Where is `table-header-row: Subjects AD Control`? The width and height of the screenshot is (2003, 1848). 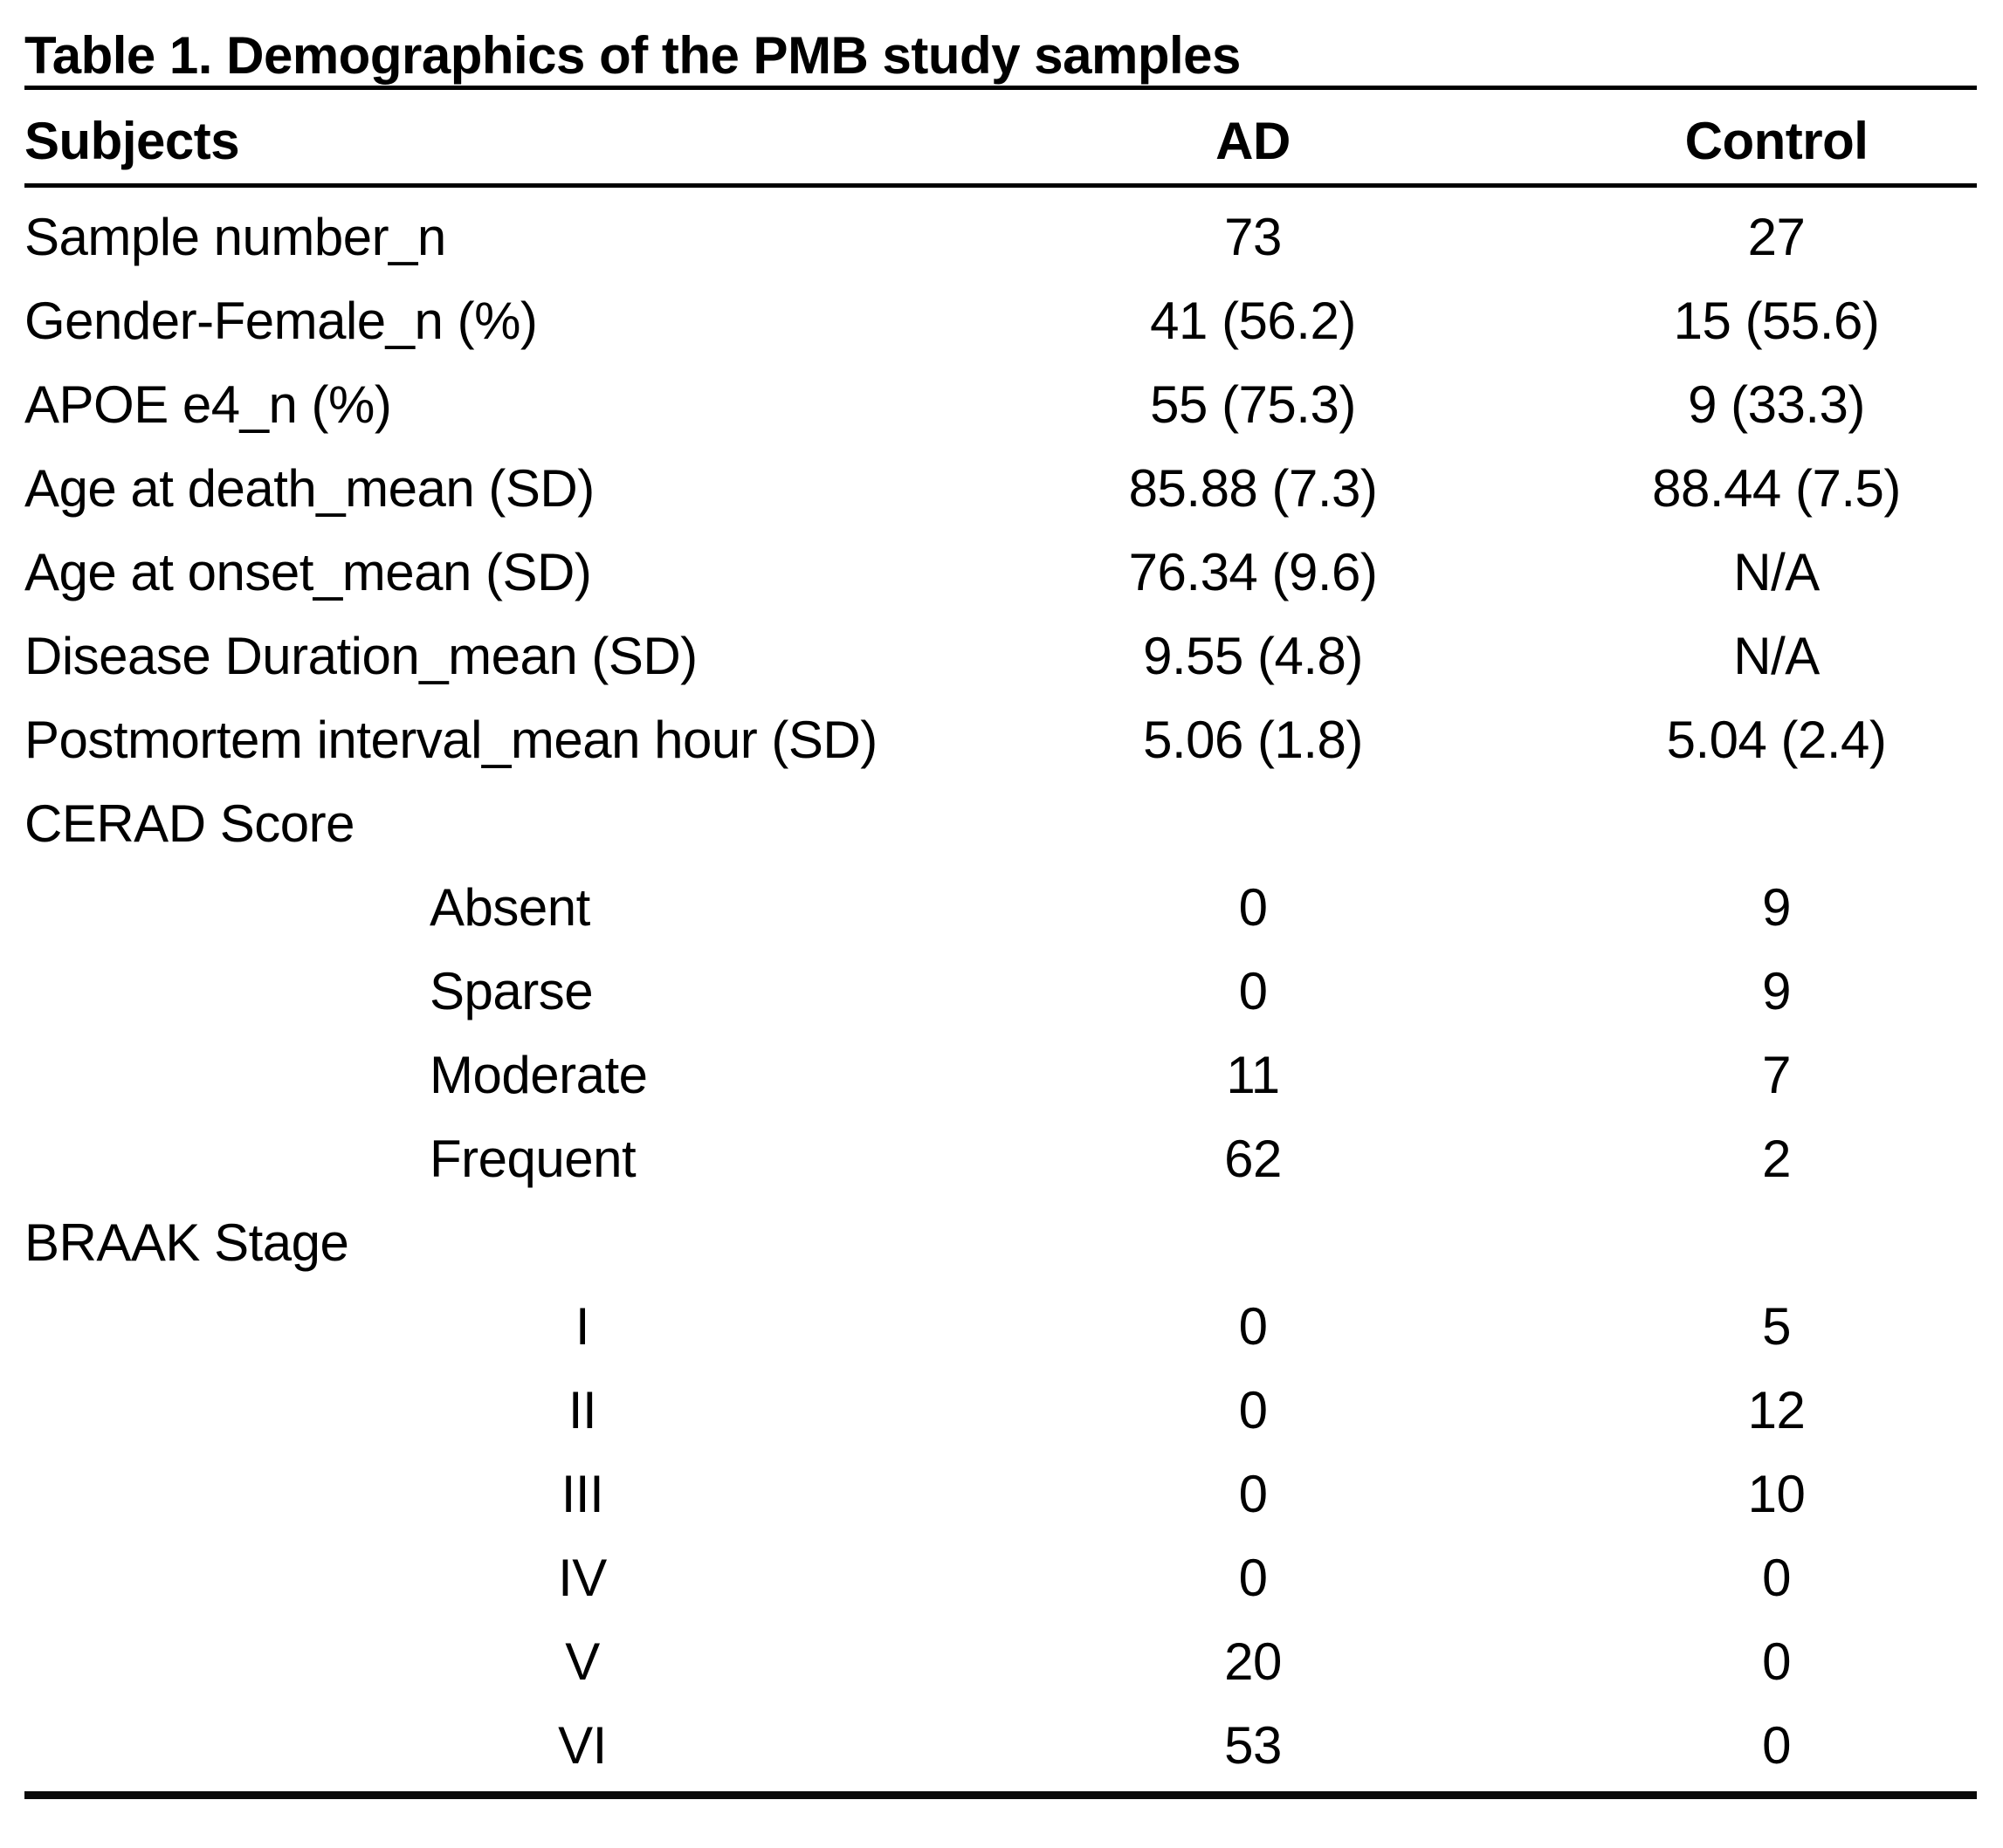 table-header-row: Subjects AD Control is located at coordinates (1000, 139).